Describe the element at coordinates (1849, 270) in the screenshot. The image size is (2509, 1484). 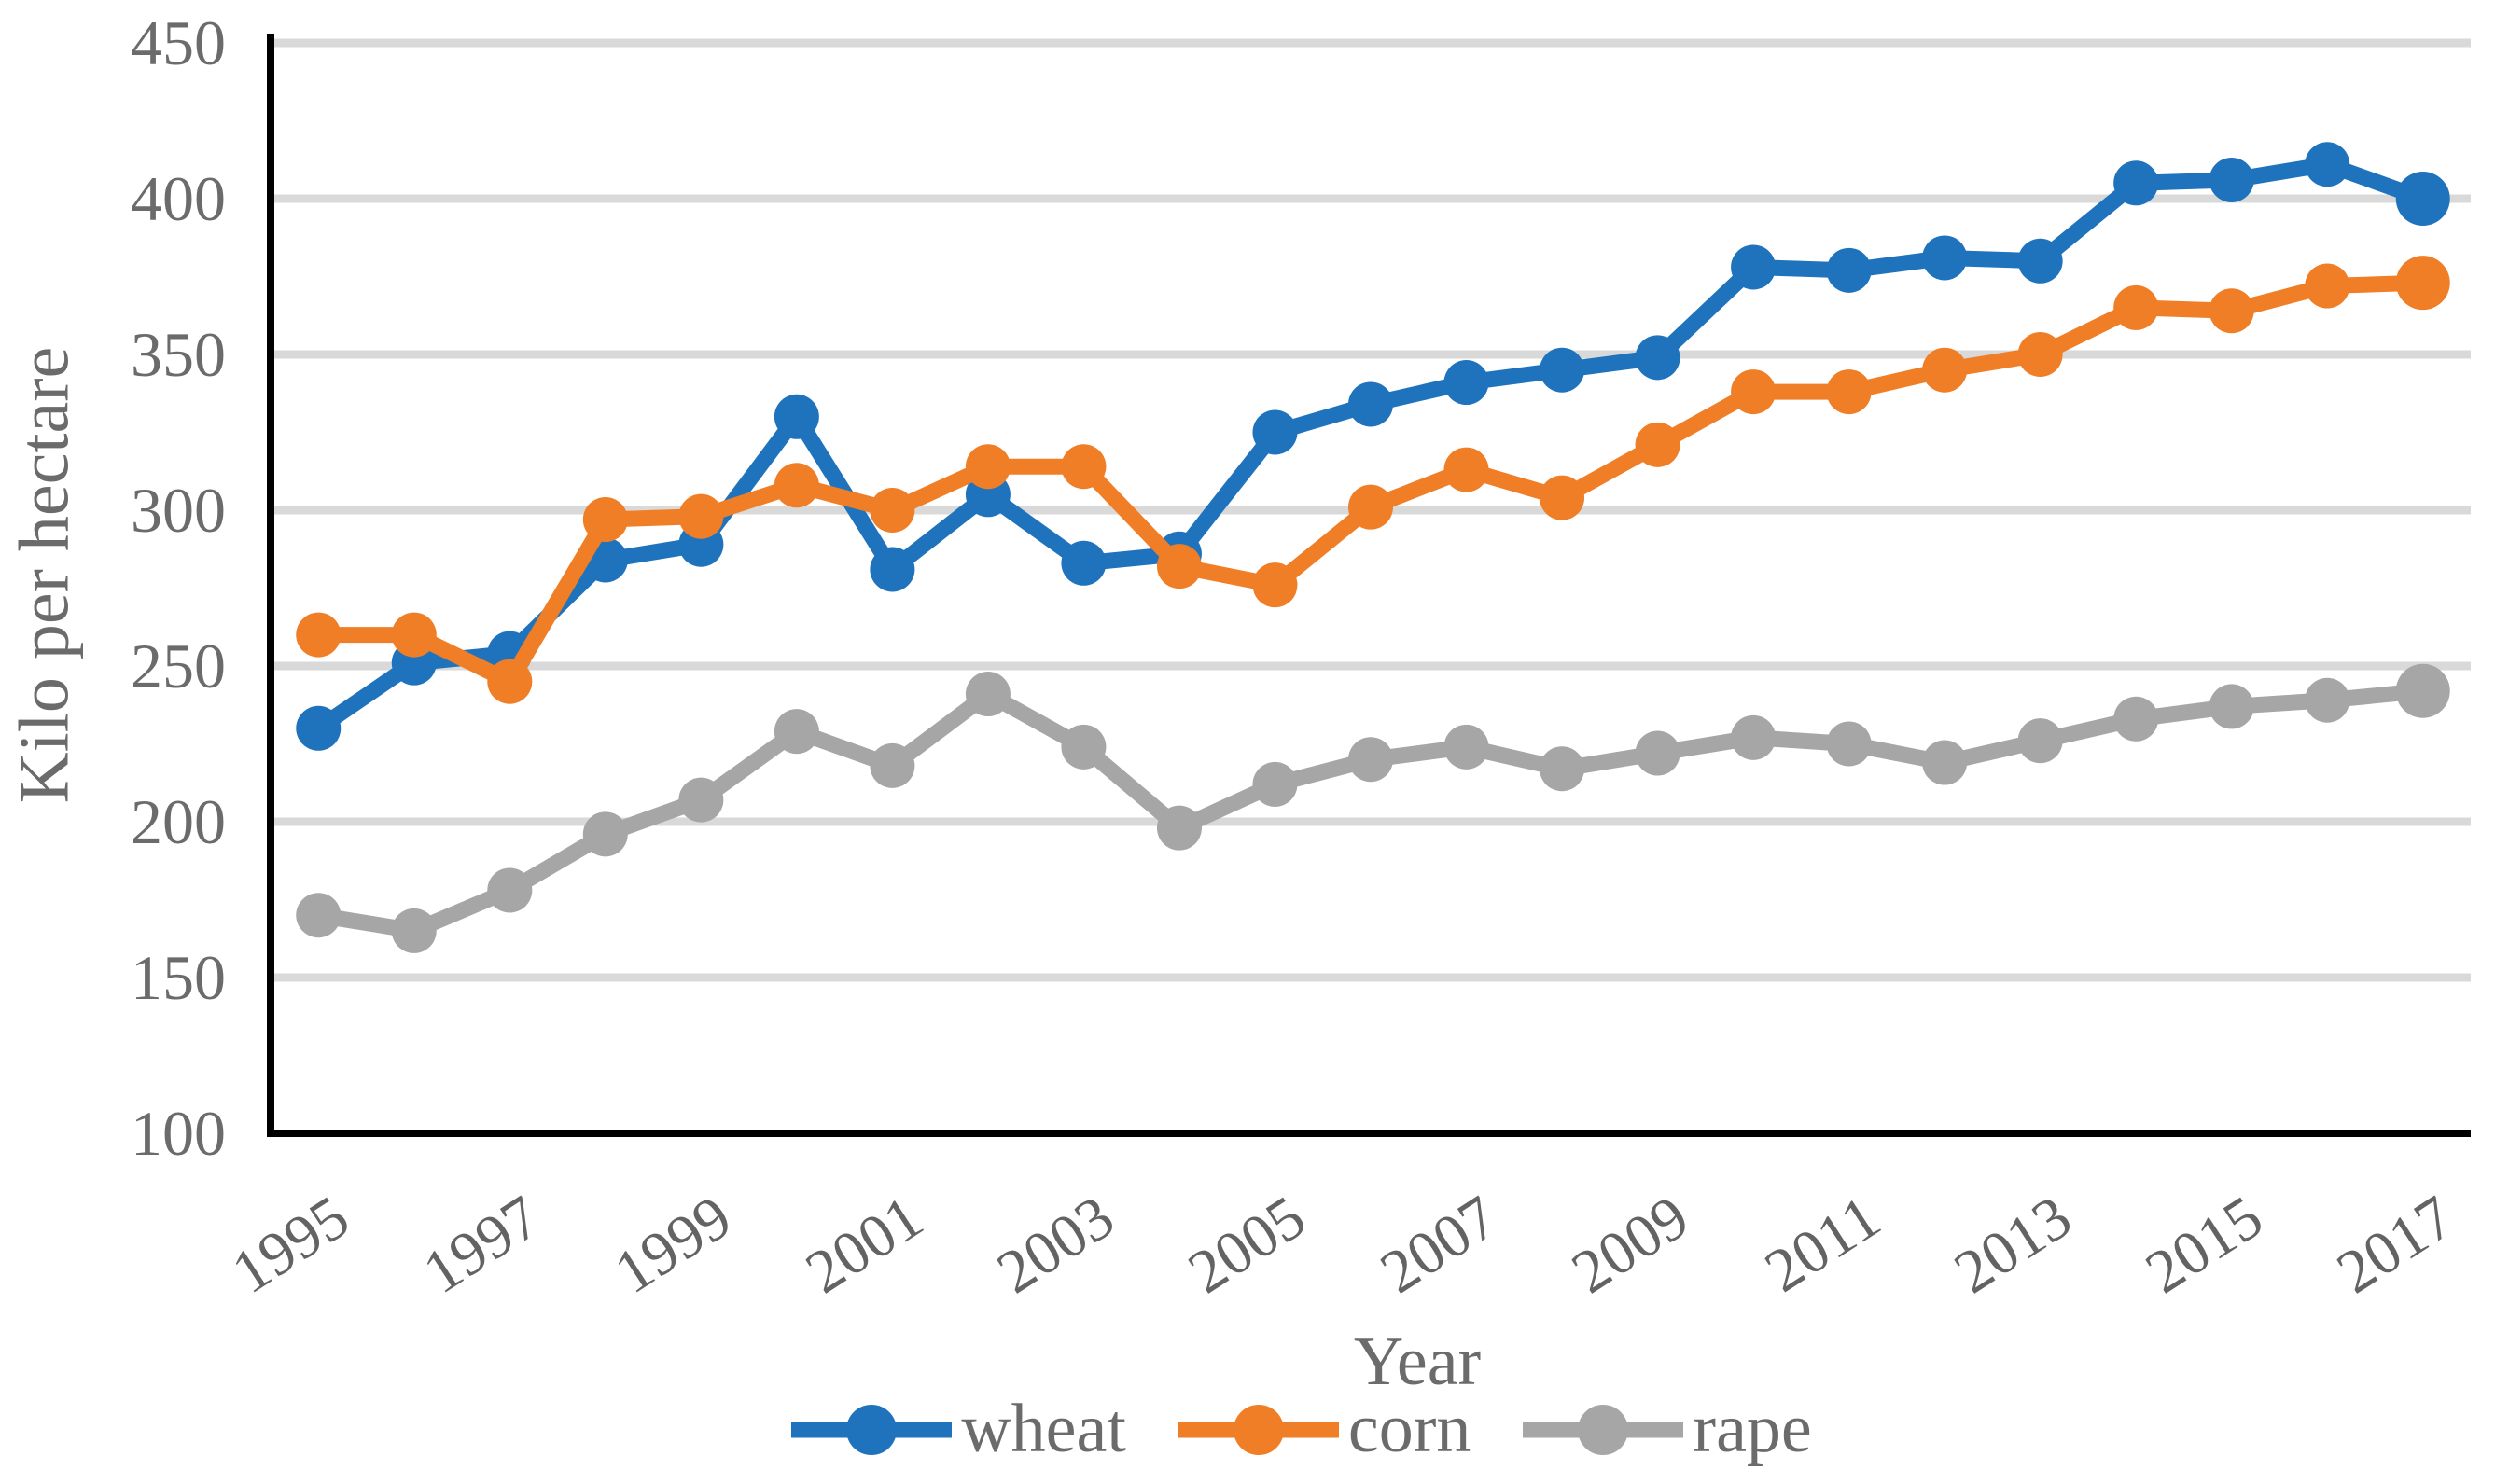
I see `data-point-wheat-2011` at that location.